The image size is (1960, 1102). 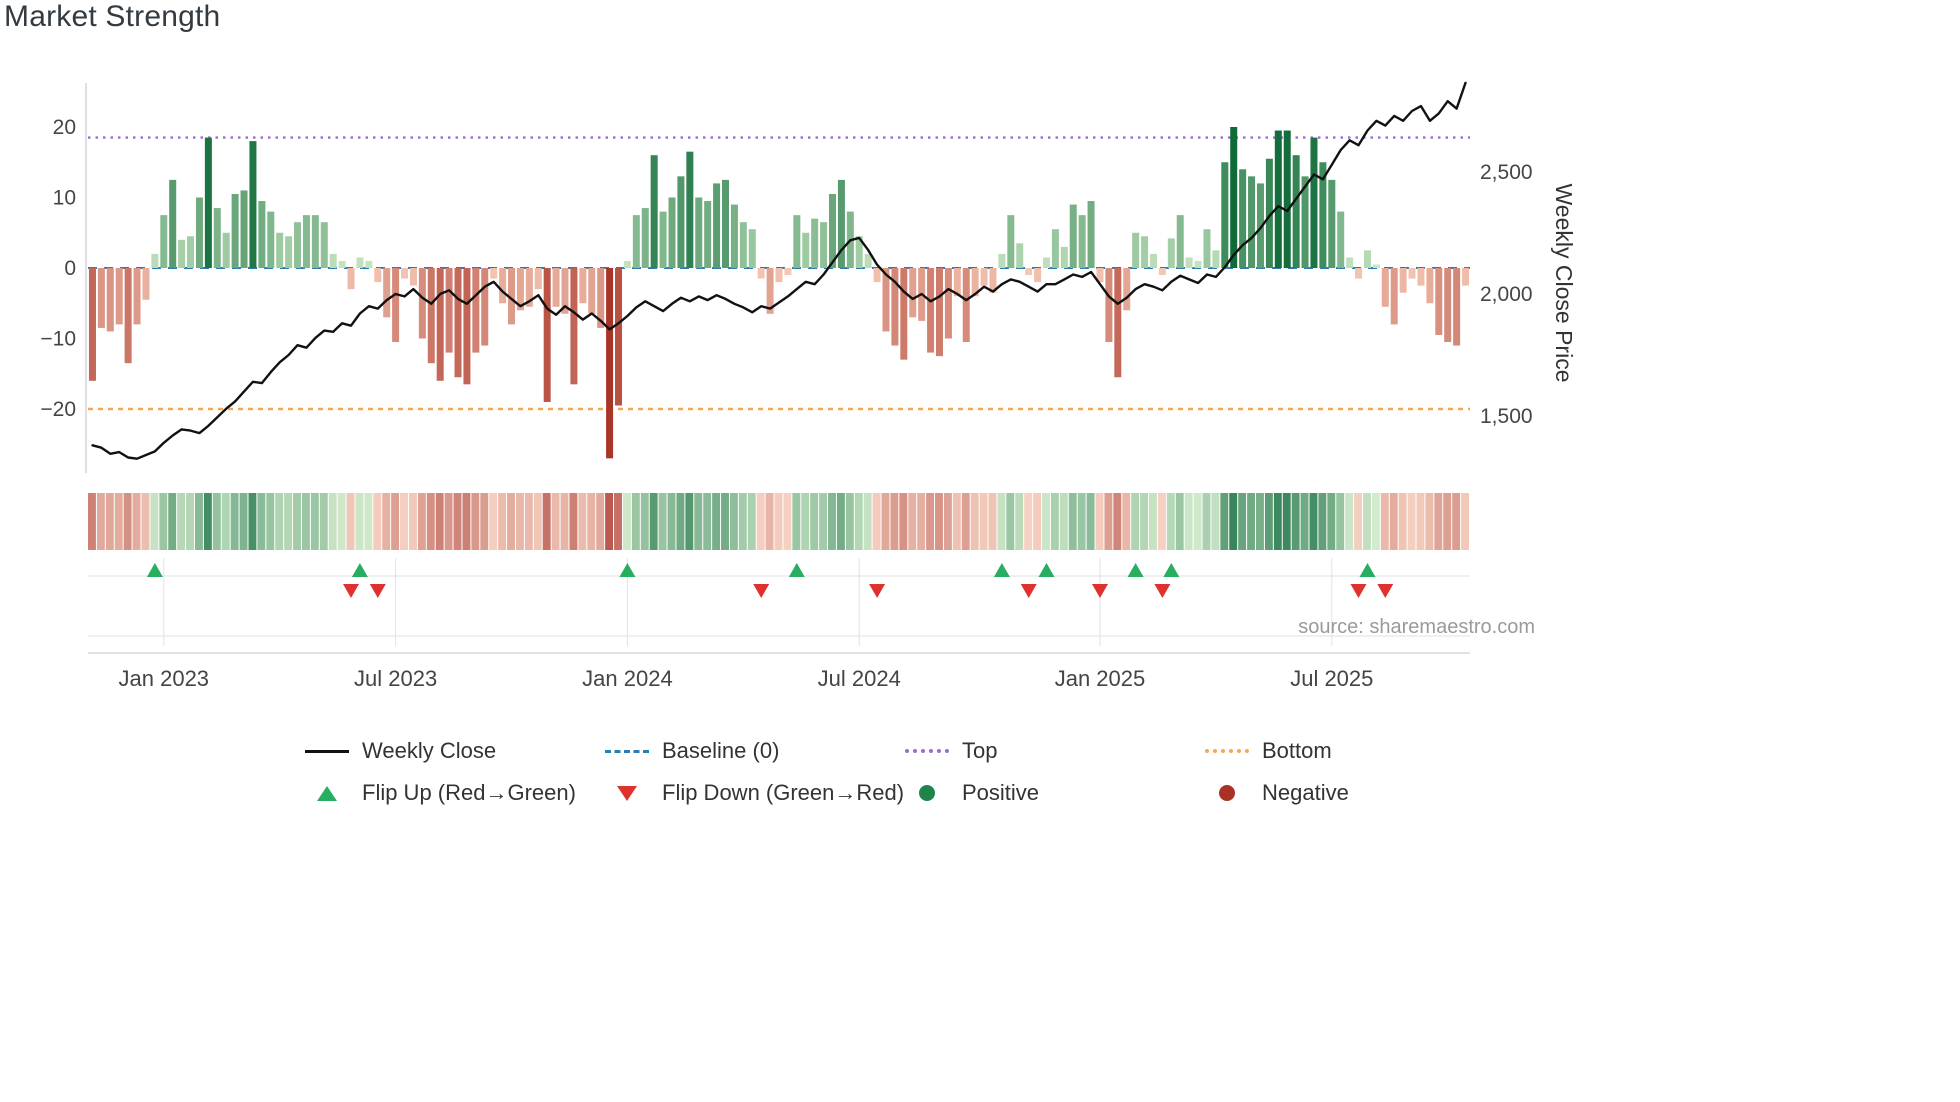 I want to click on legend-item-top: Top, so click(x=1055, y=751).